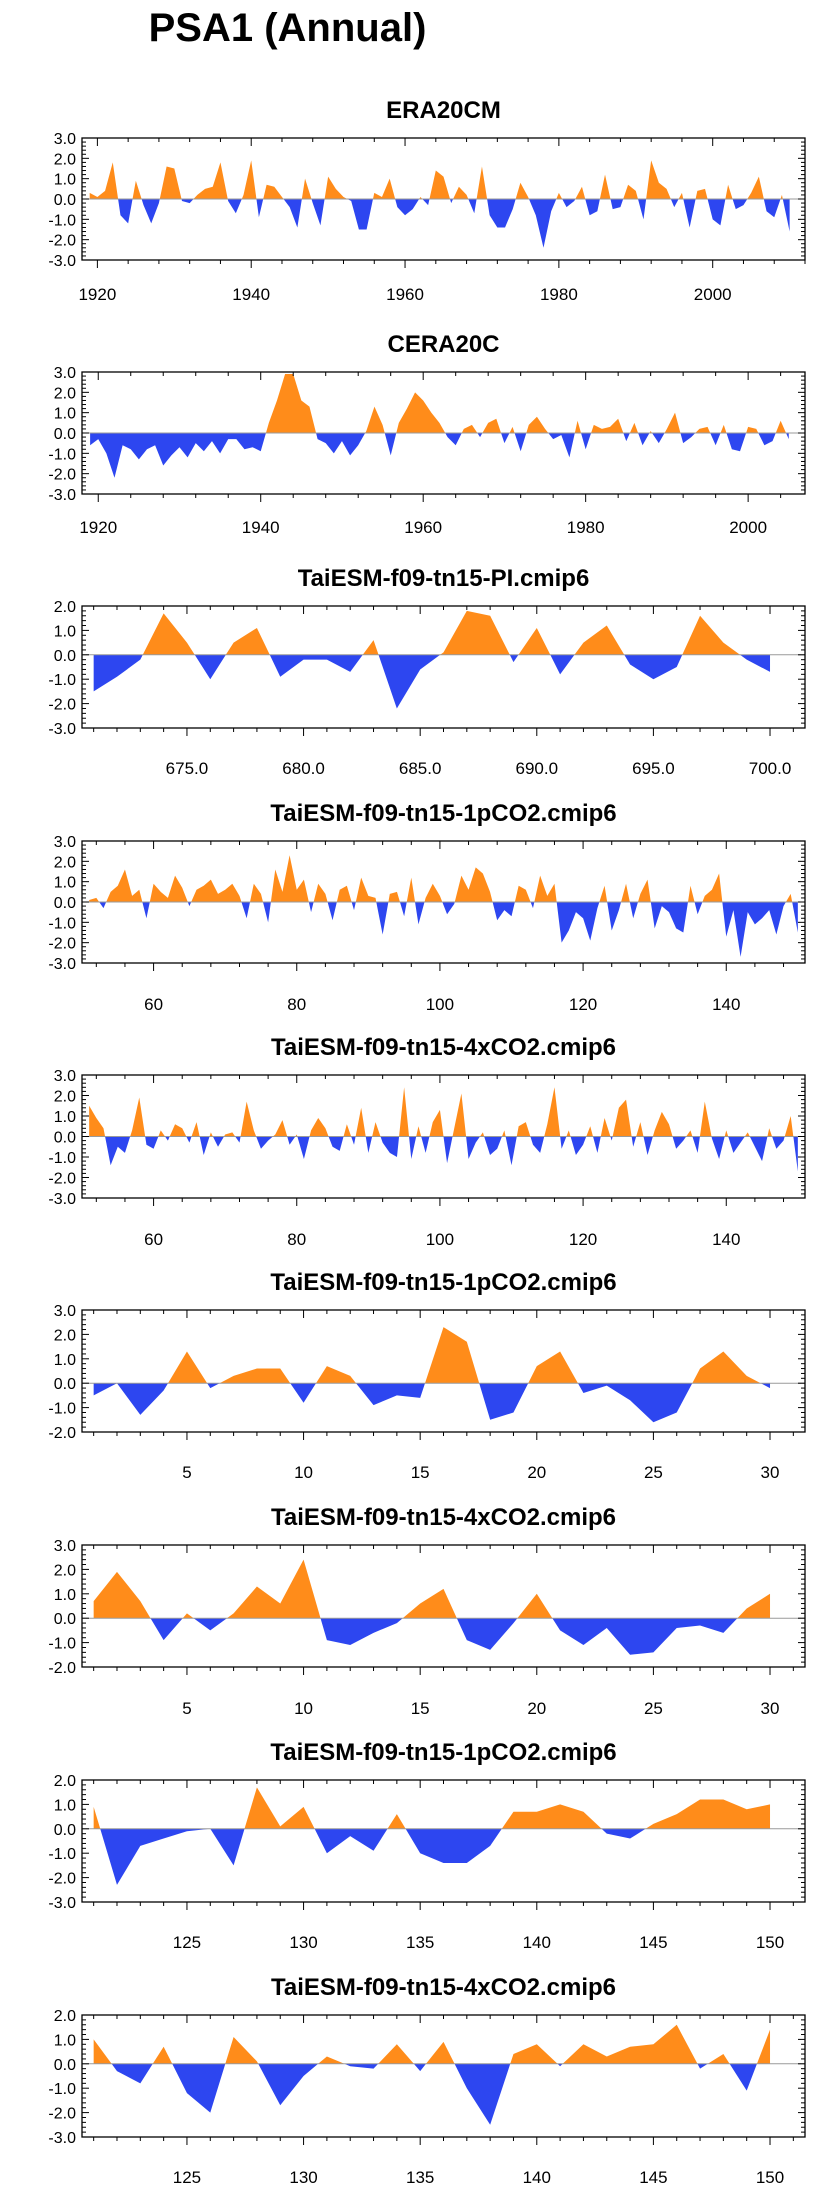 The height and width of the screenshot is (2200, 829). What do you see at coordinates (420, 768) in the screenshot?
I see `x-tick-label: 685.0` at bounding box center [420, 768].